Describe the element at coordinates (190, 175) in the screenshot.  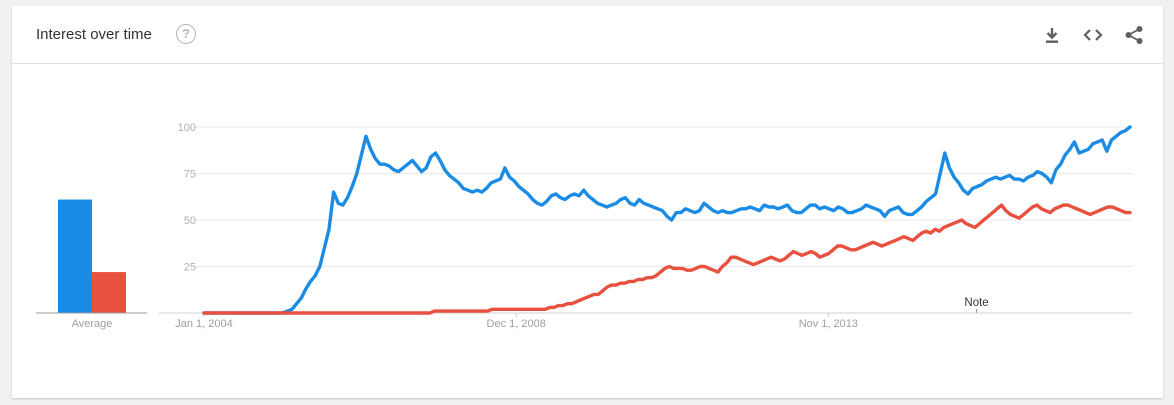
I see `y-tick-label: 75` at that location.